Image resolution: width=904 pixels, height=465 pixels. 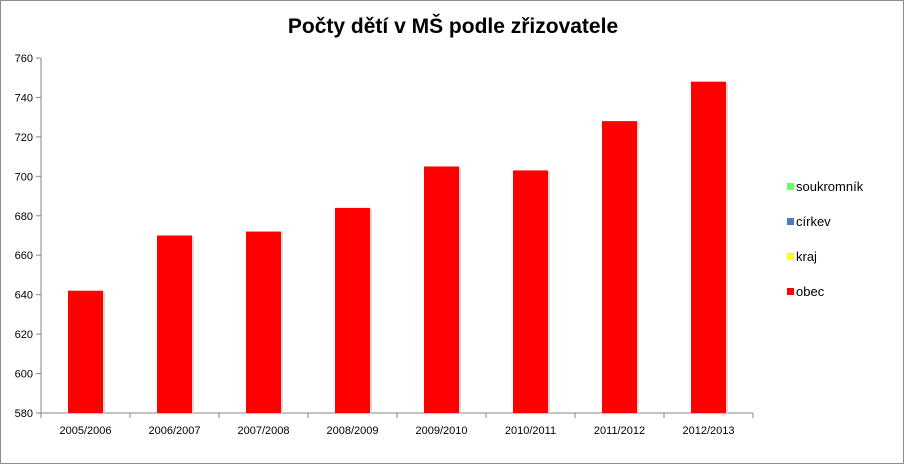 I want to click on x-tick-label: 2007/2008, so click(x=264, y=431).